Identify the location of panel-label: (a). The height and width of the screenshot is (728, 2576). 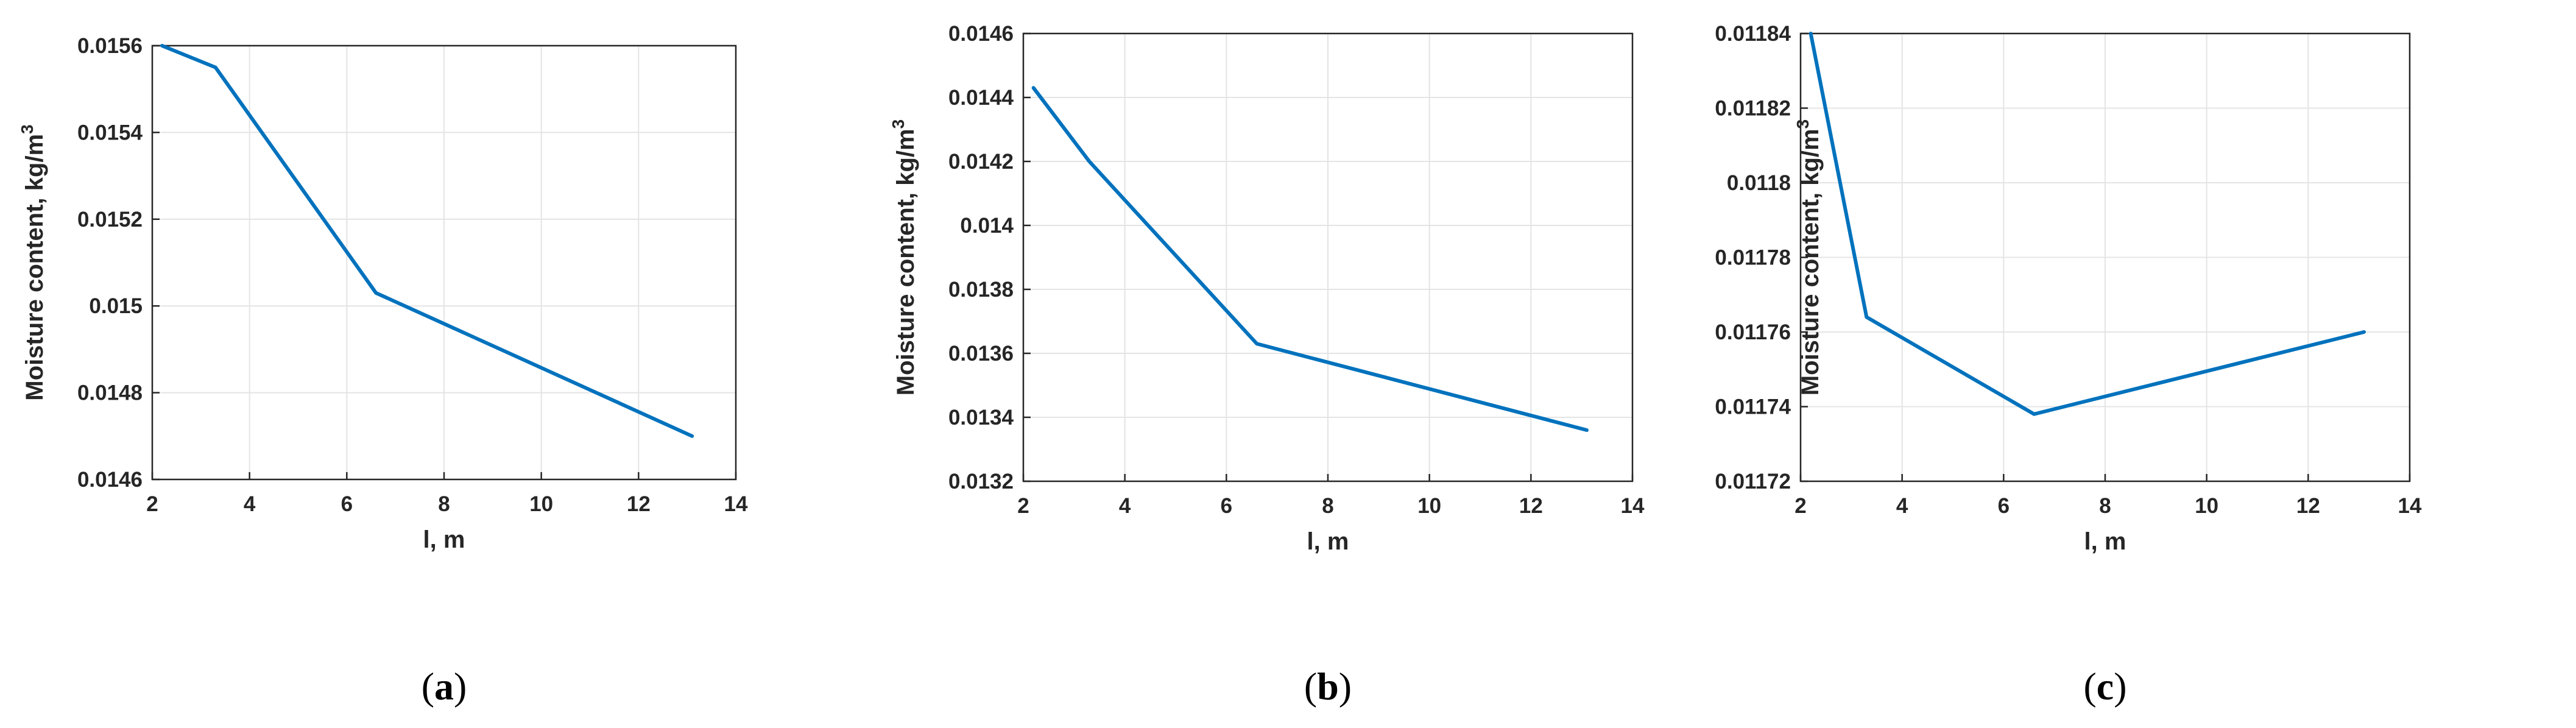
(444, 686).